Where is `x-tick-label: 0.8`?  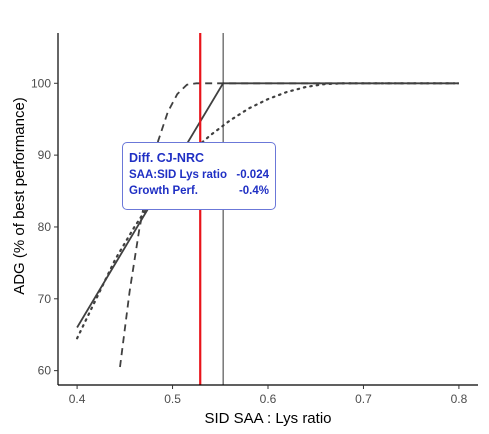
x-tick-label: 0.8 is located at coordinates (459, 399).